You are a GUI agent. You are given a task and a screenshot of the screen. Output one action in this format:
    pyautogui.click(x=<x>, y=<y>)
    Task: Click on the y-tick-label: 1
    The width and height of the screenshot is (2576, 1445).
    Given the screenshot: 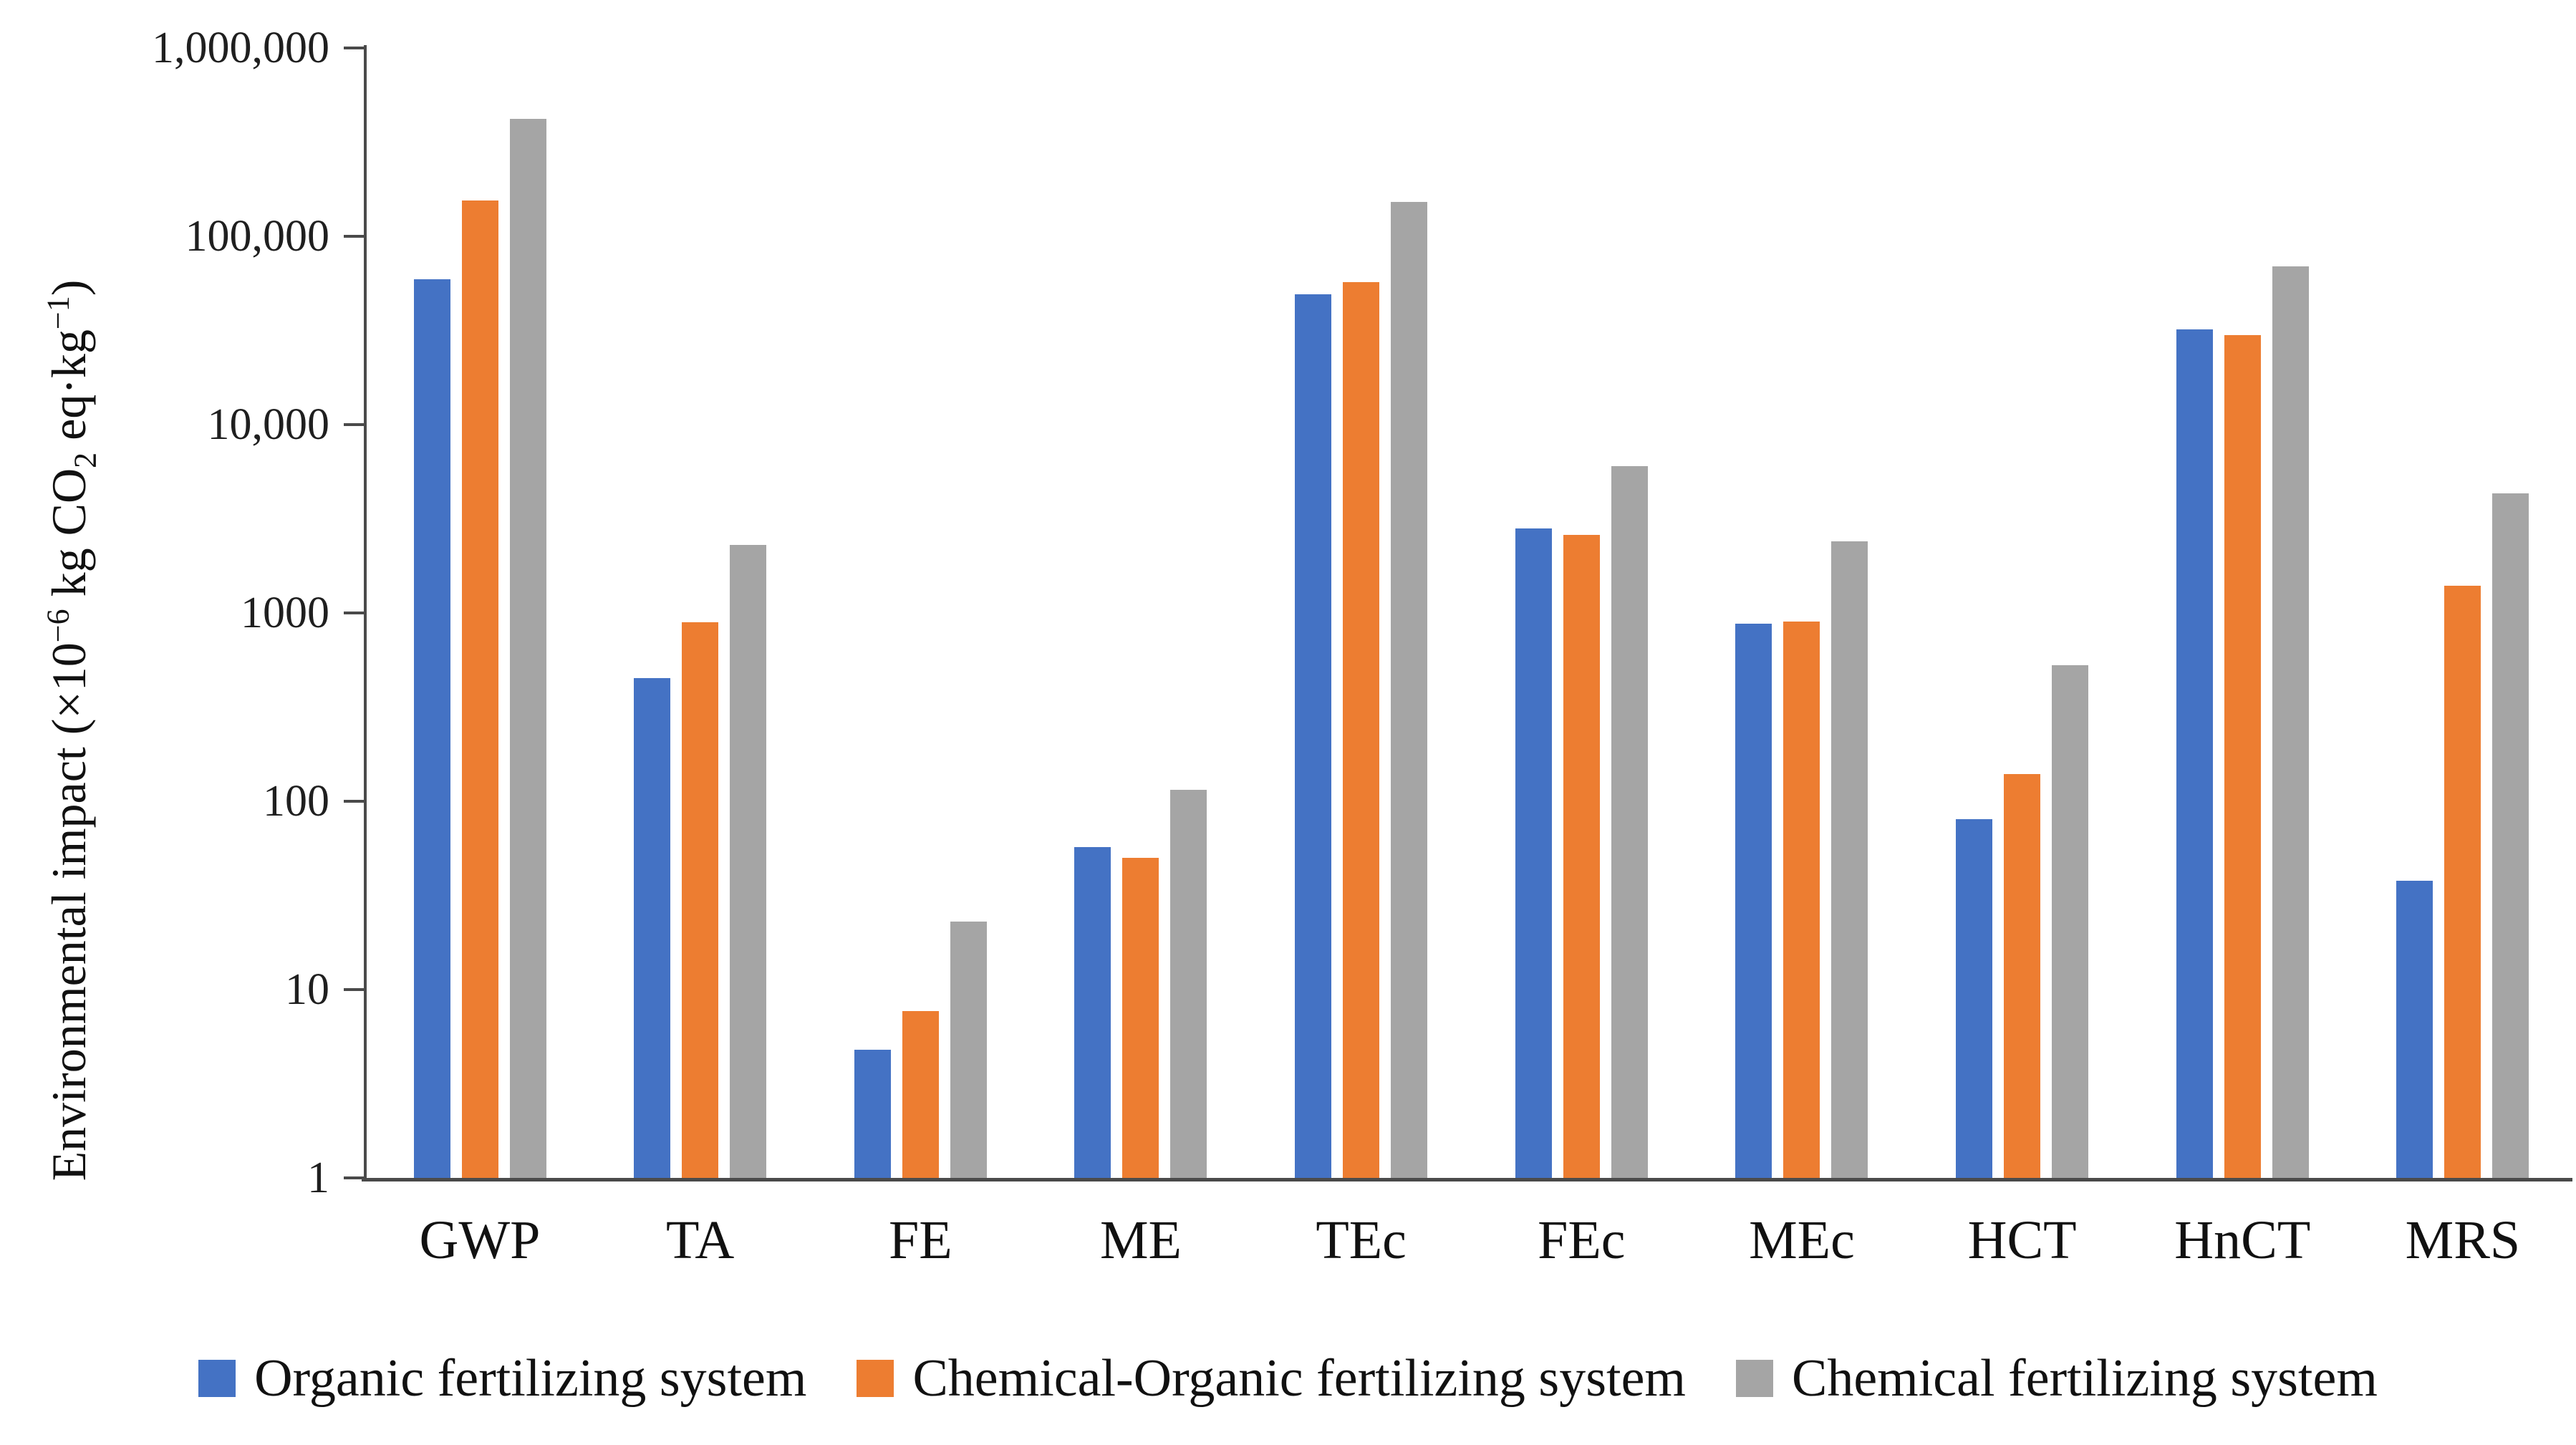 What is the action you would take?
    pyautogui.click(x=318, y=1178)
    